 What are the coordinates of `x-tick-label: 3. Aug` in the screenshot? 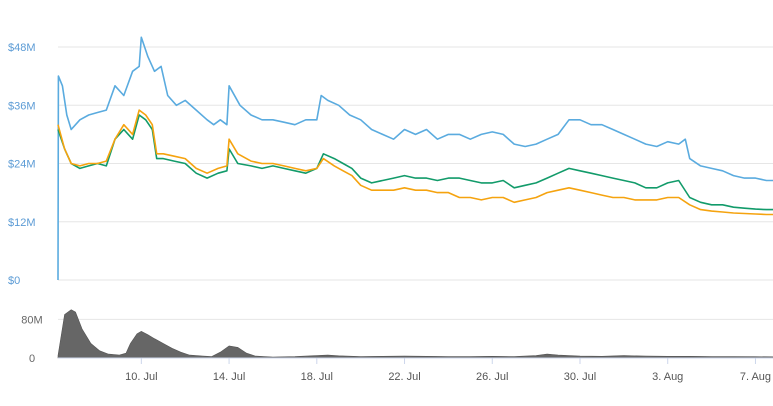 It's located at (667, 377).